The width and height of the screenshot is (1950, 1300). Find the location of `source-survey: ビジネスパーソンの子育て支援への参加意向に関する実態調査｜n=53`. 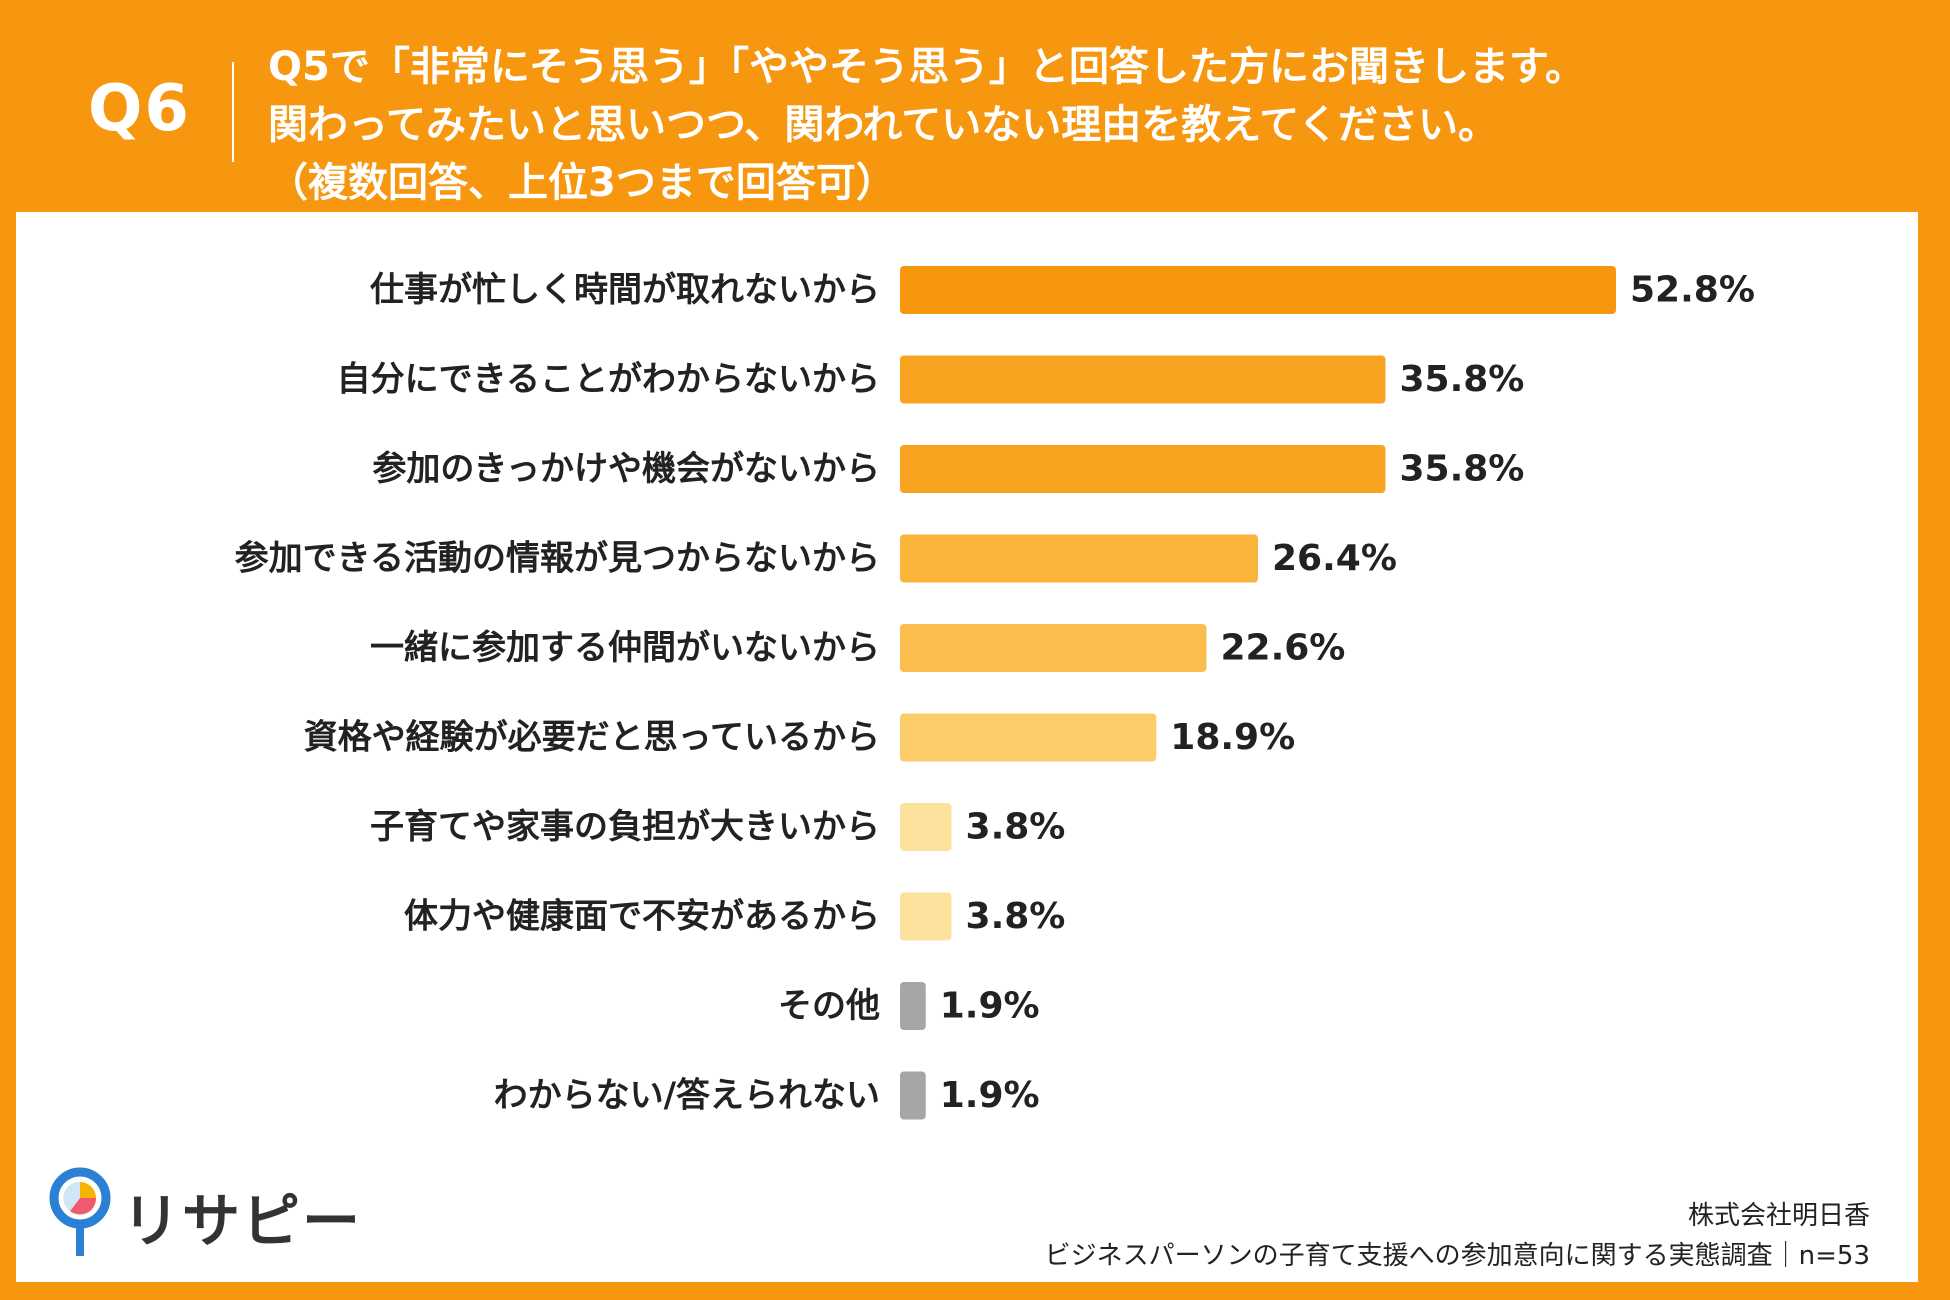

source-survey: ビジネスパーソンの子育て支援への参加意向に関する実態調査｜n=53 is located at coordinates (1457, 1256).